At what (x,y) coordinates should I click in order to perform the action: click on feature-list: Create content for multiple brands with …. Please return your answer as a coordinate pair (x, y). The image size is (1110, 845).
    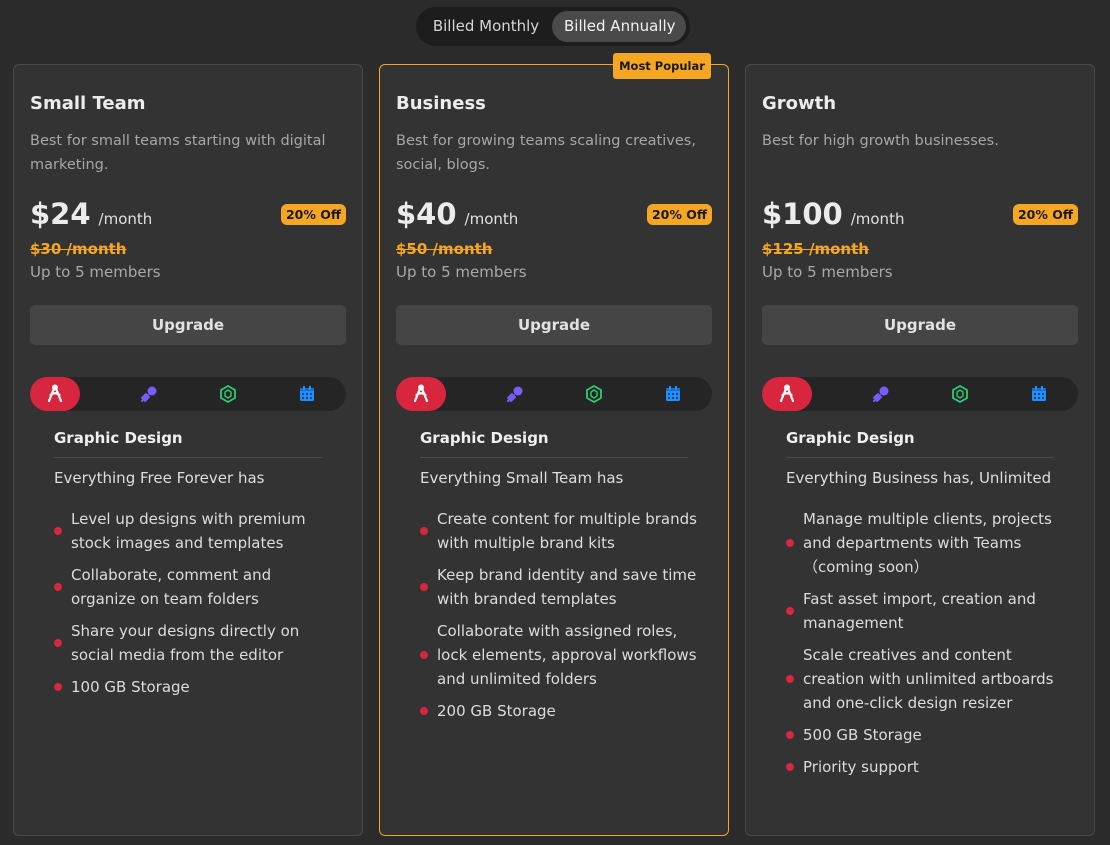
    Looking at the image, I should click on (560, 619).